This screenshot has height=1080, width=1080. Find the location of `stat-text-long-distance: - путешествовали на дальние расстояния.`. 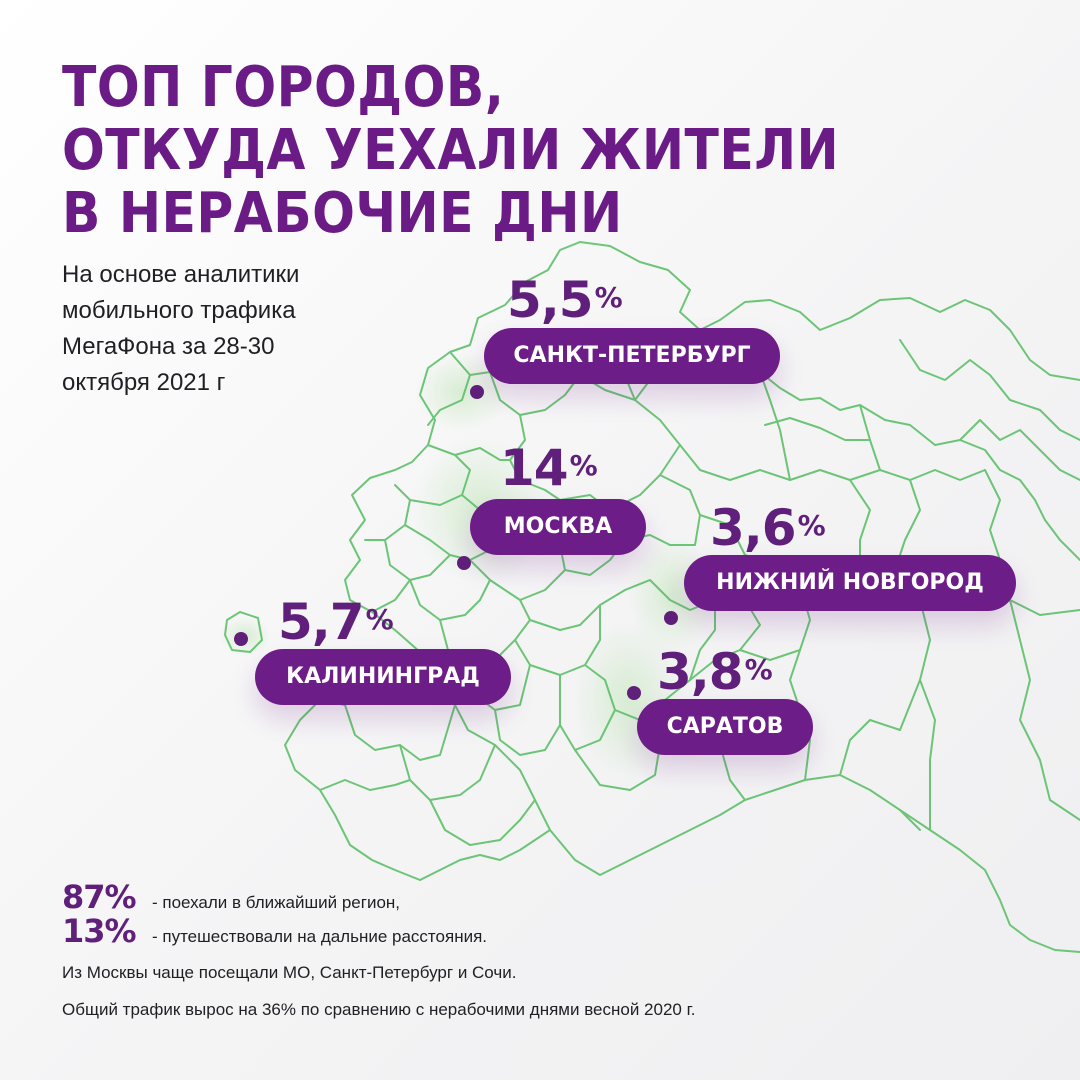

stat-text-long-distance: - путешествовали на дальние расстояния. is located at coordinates (320, 936).